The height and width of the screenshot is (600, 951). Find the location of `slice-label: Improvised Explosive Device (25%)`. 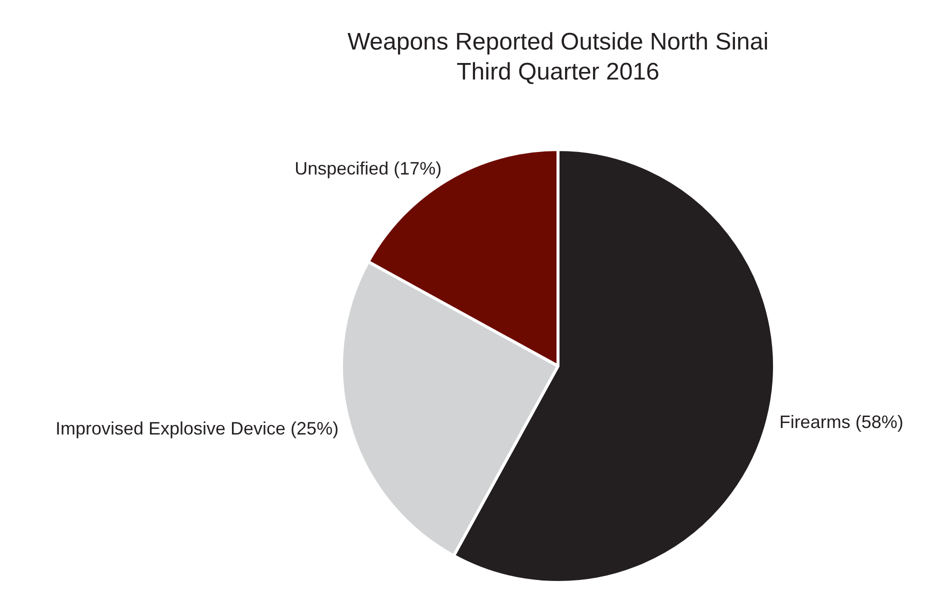

slice-label: Improvised Explosive Device (25%) is located at coordinates (197, 428).